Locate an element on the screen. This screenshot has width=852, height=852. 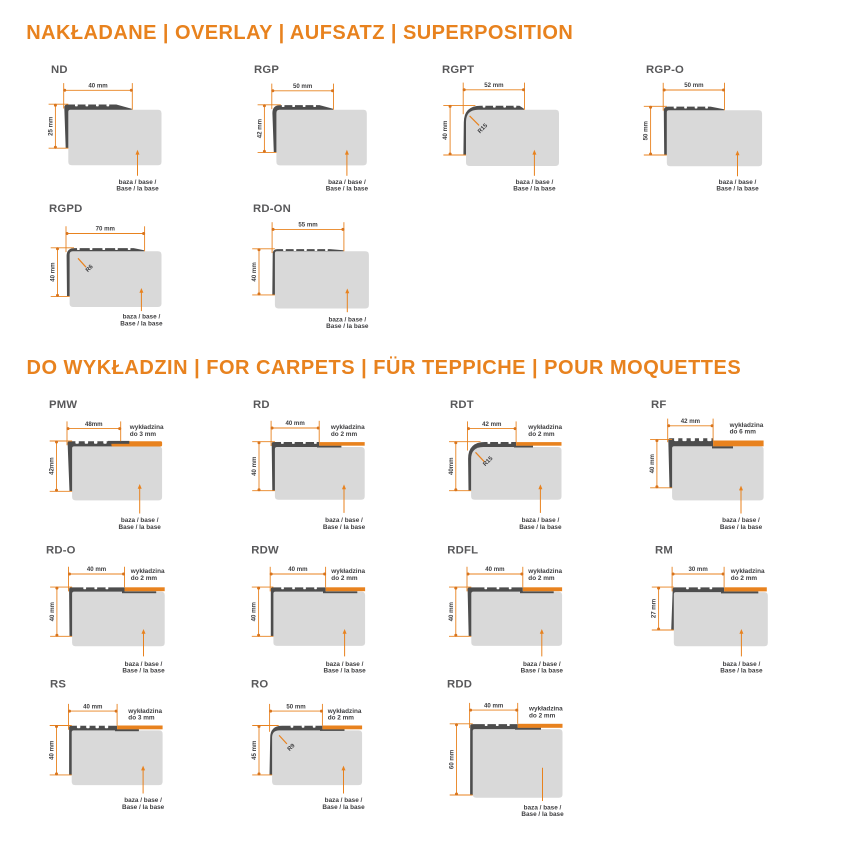
svg-text: 60 mm is located at coordinates (452, 759).